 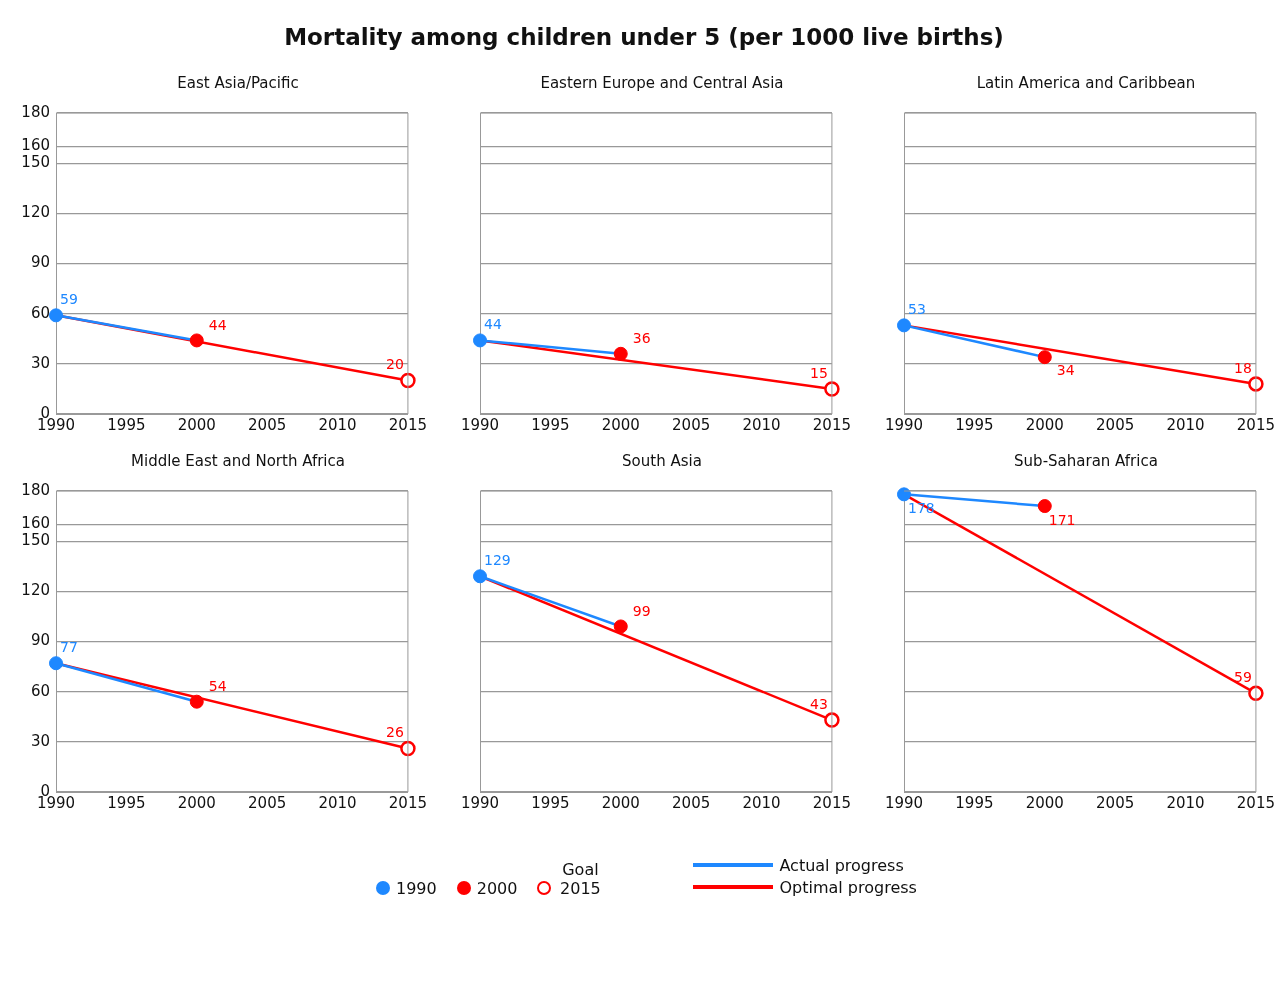 I want to click on data-label: 26, so click(x=395, y=732).